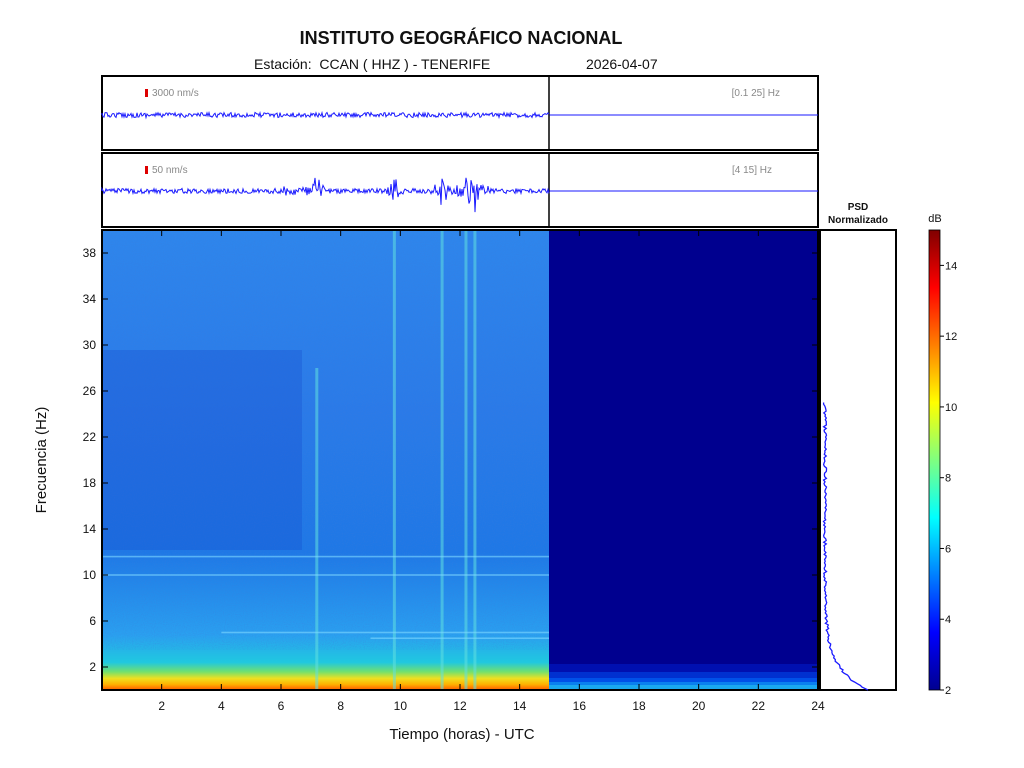  What do you see at coordinates (858, 220) in the screenshot?
I see `psd-subtitle: Normalizado` at bounding box center [858, 220].